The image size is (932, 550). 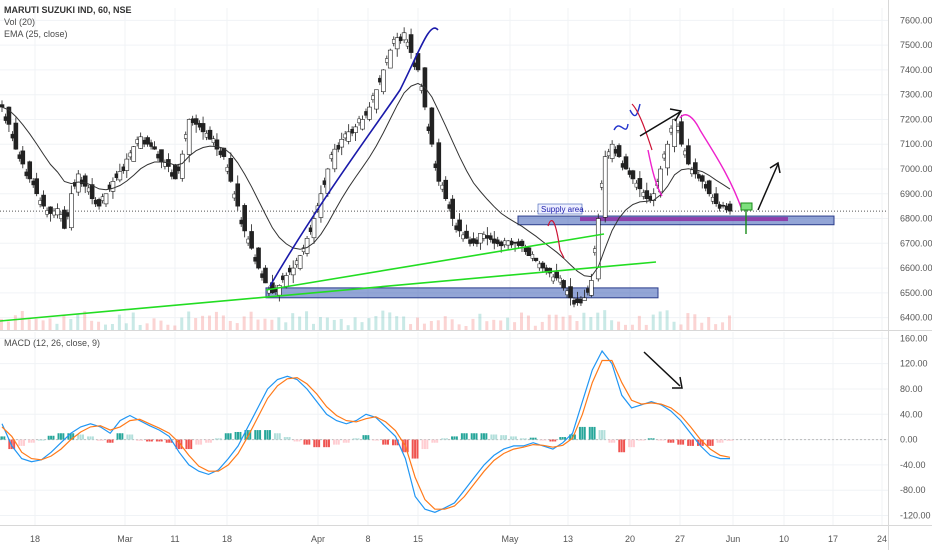 I want to click on macd-legend-label: MACD (12, 26, close, 9), so click(x=52, y=343).